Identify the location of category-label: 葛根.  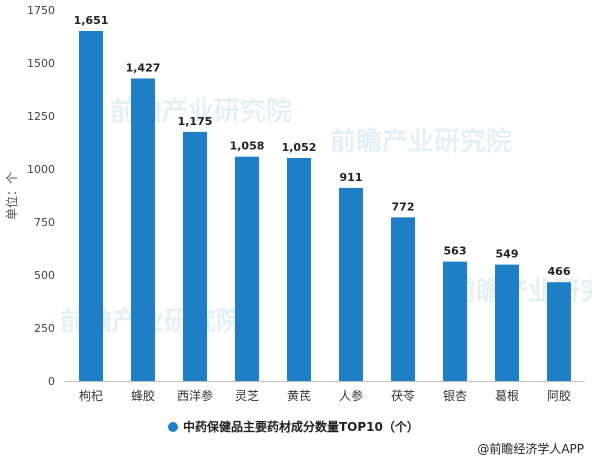
(507, 396).